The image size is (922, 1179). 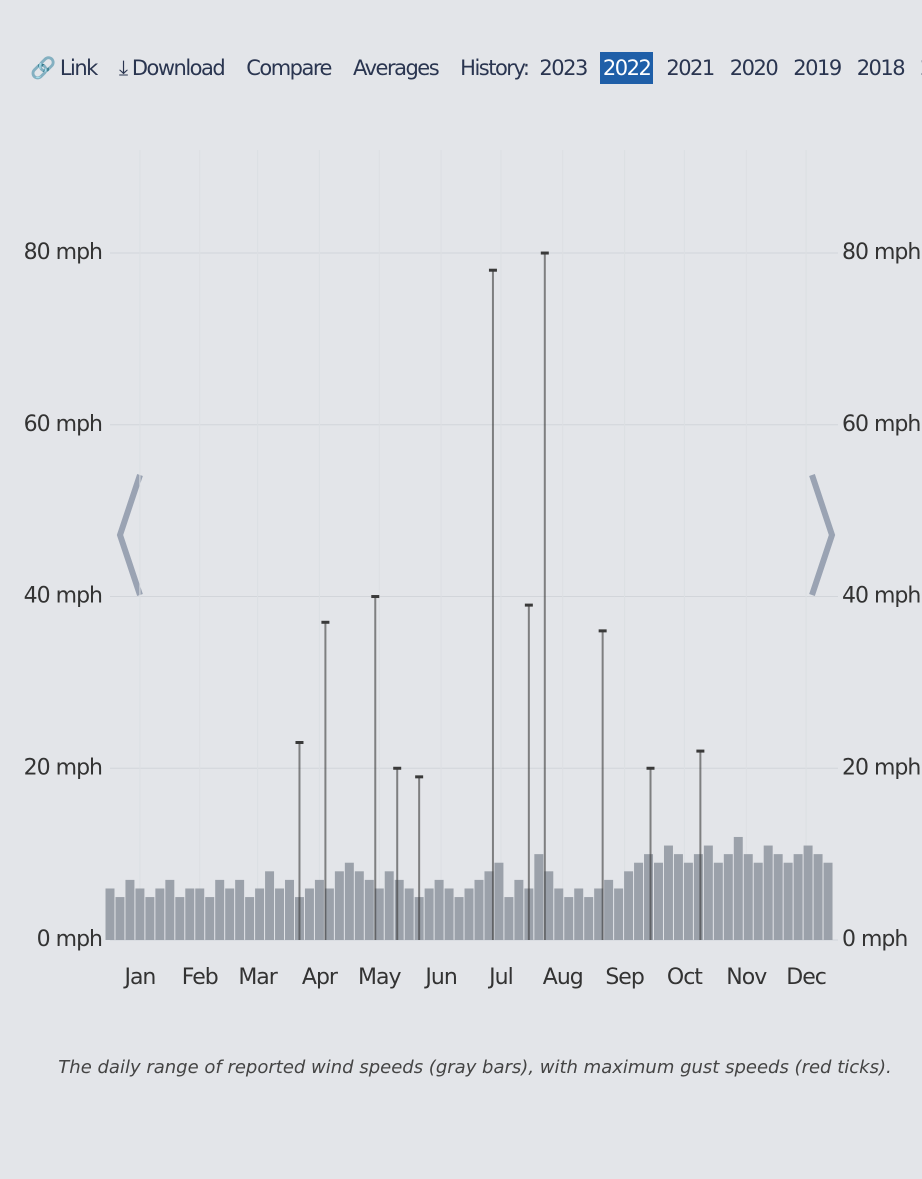 I want to click on download-button: ⤓ Download, so click(x=172, y=67).